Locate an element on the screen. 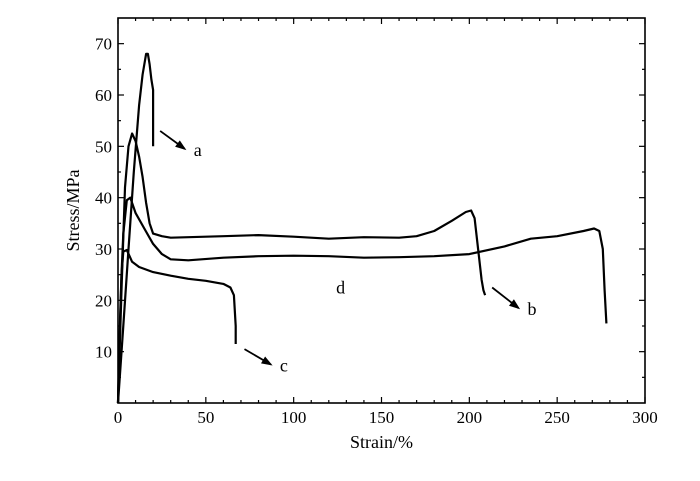 The image size is (700, 481). y-tick-label: 10 is located at coordinates (103, 352).